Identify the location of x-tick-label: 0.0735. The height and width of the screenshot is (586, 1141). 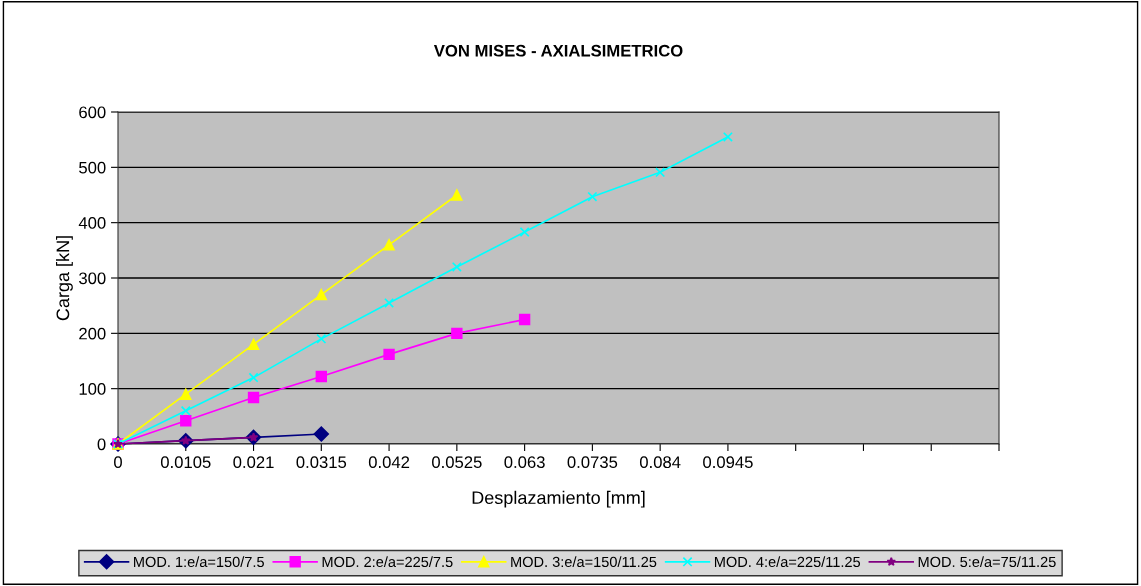
(592, 462).